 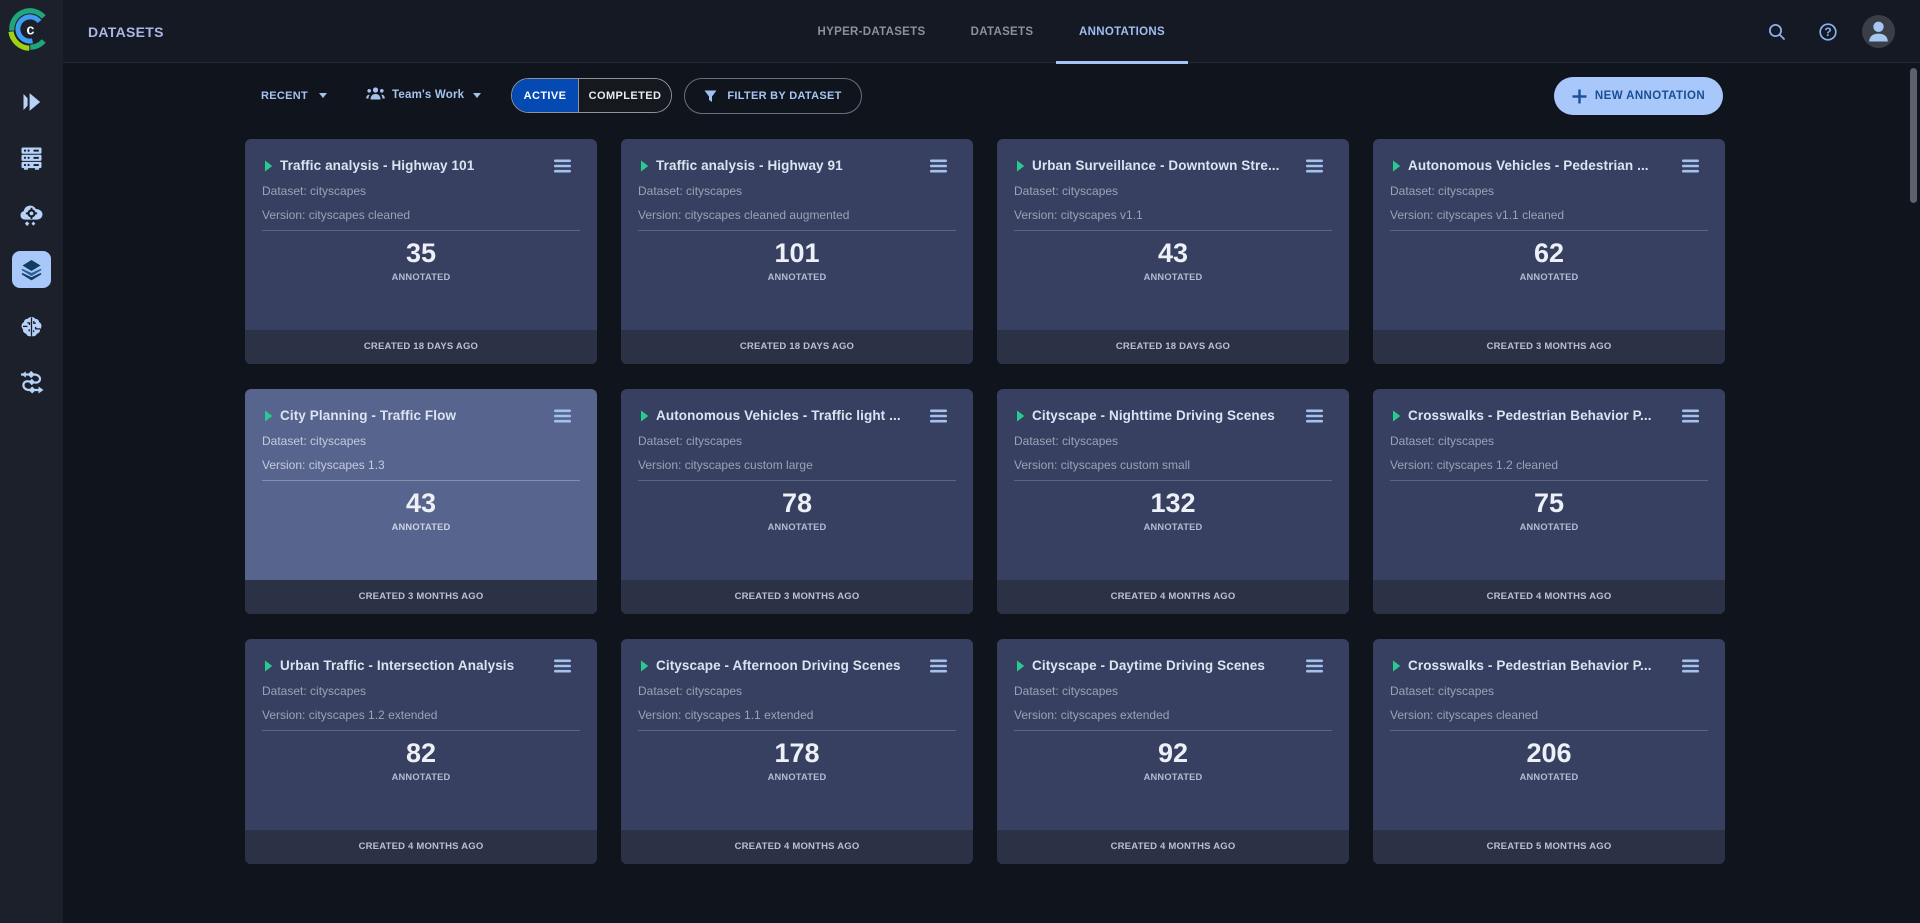 What do you see at coordinates (30, 31) in the screenshot?
I see `svg-text: c` at bounding box center [30, 31].